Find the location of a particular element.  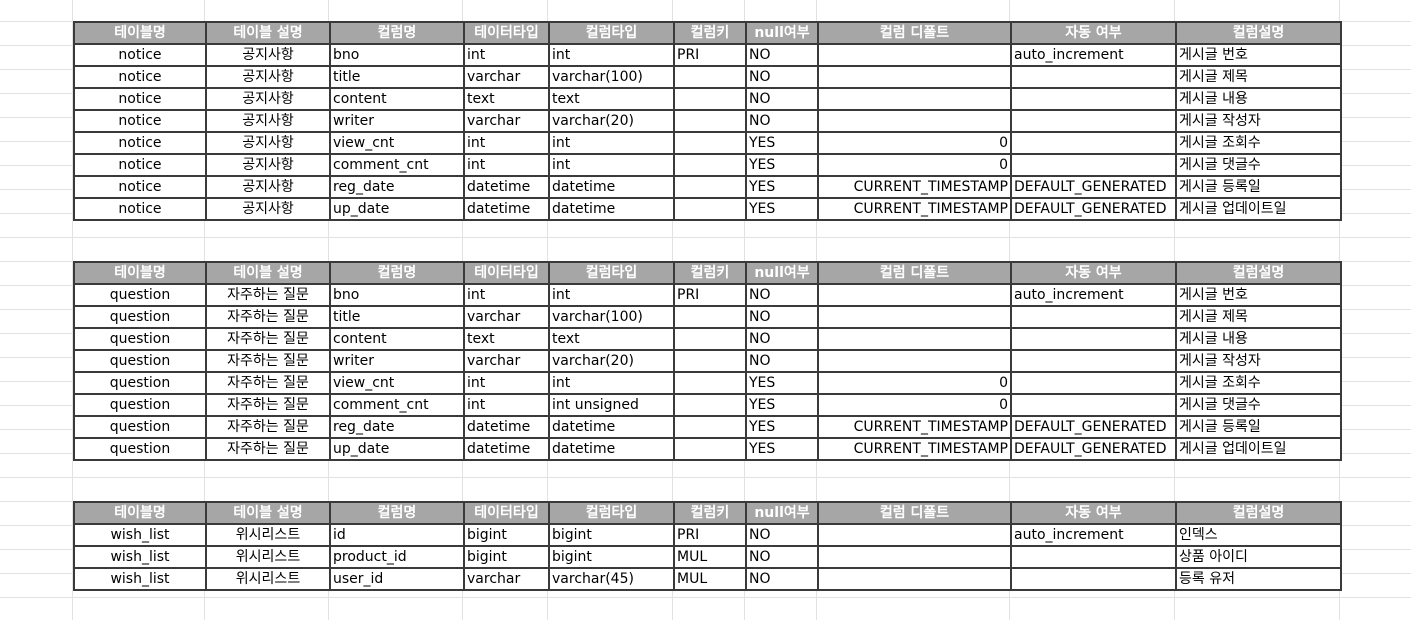

cell-column-name: reg_date is located at coordinates (397, 427).